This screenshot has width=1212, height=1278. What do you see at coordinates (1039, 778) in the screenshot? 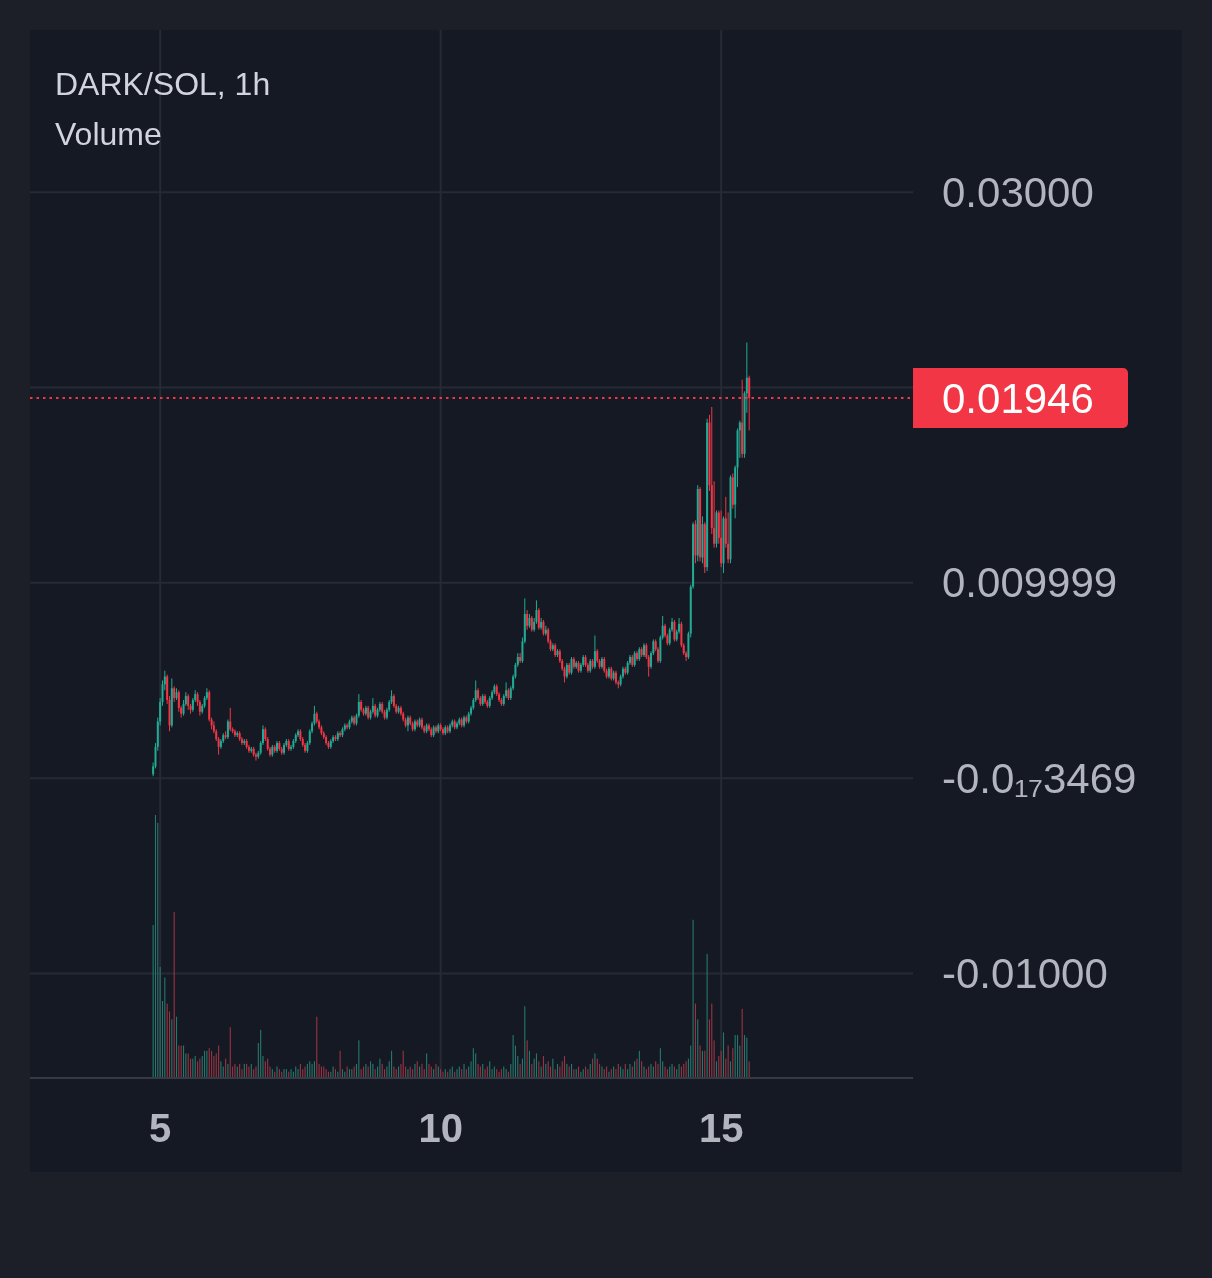
I see `y-tick-label: -0.0₁₇3469` at bounding box center [1039, 778].